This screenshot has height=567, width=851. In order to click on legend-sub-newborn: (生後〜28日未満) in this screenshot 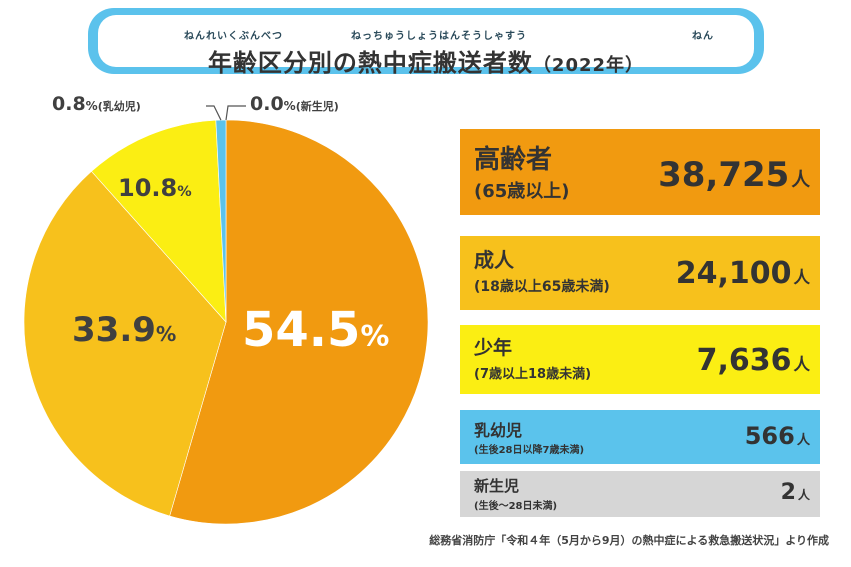, I will do `click(516, 506)`.